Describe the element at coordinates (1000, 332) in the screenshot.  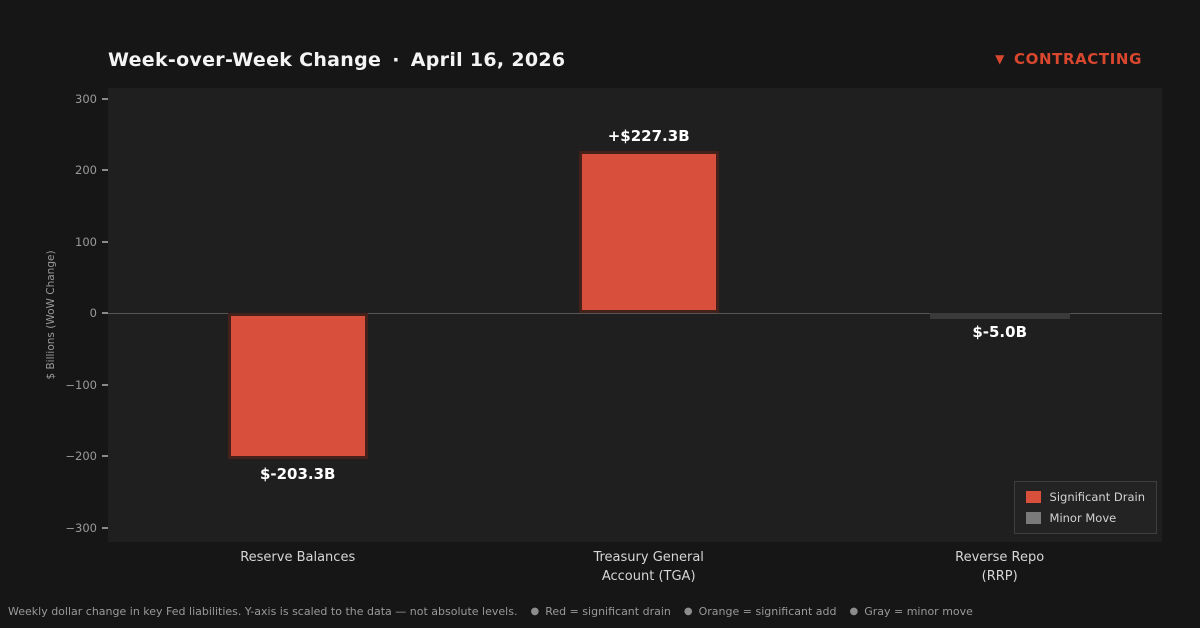
I see `bar-value-label: $-5.0B` at that location.